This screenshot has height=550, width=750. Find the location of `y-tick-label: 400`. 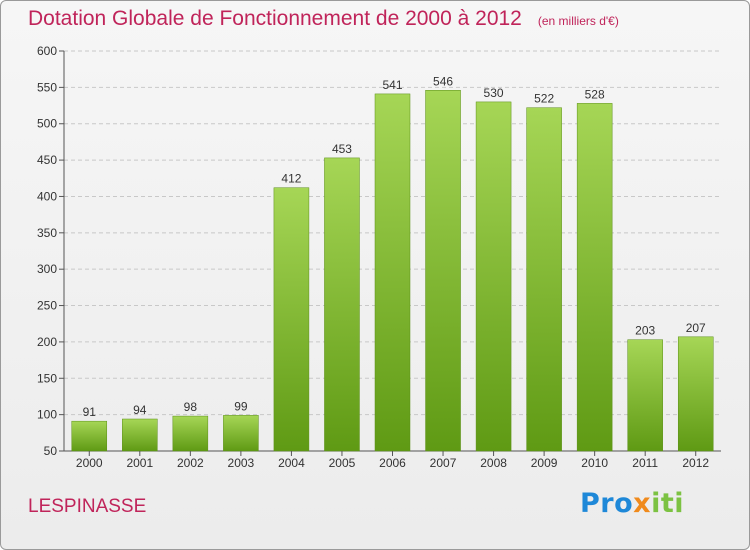

y-tick-label: 400 is located at coordinates (47, 196).